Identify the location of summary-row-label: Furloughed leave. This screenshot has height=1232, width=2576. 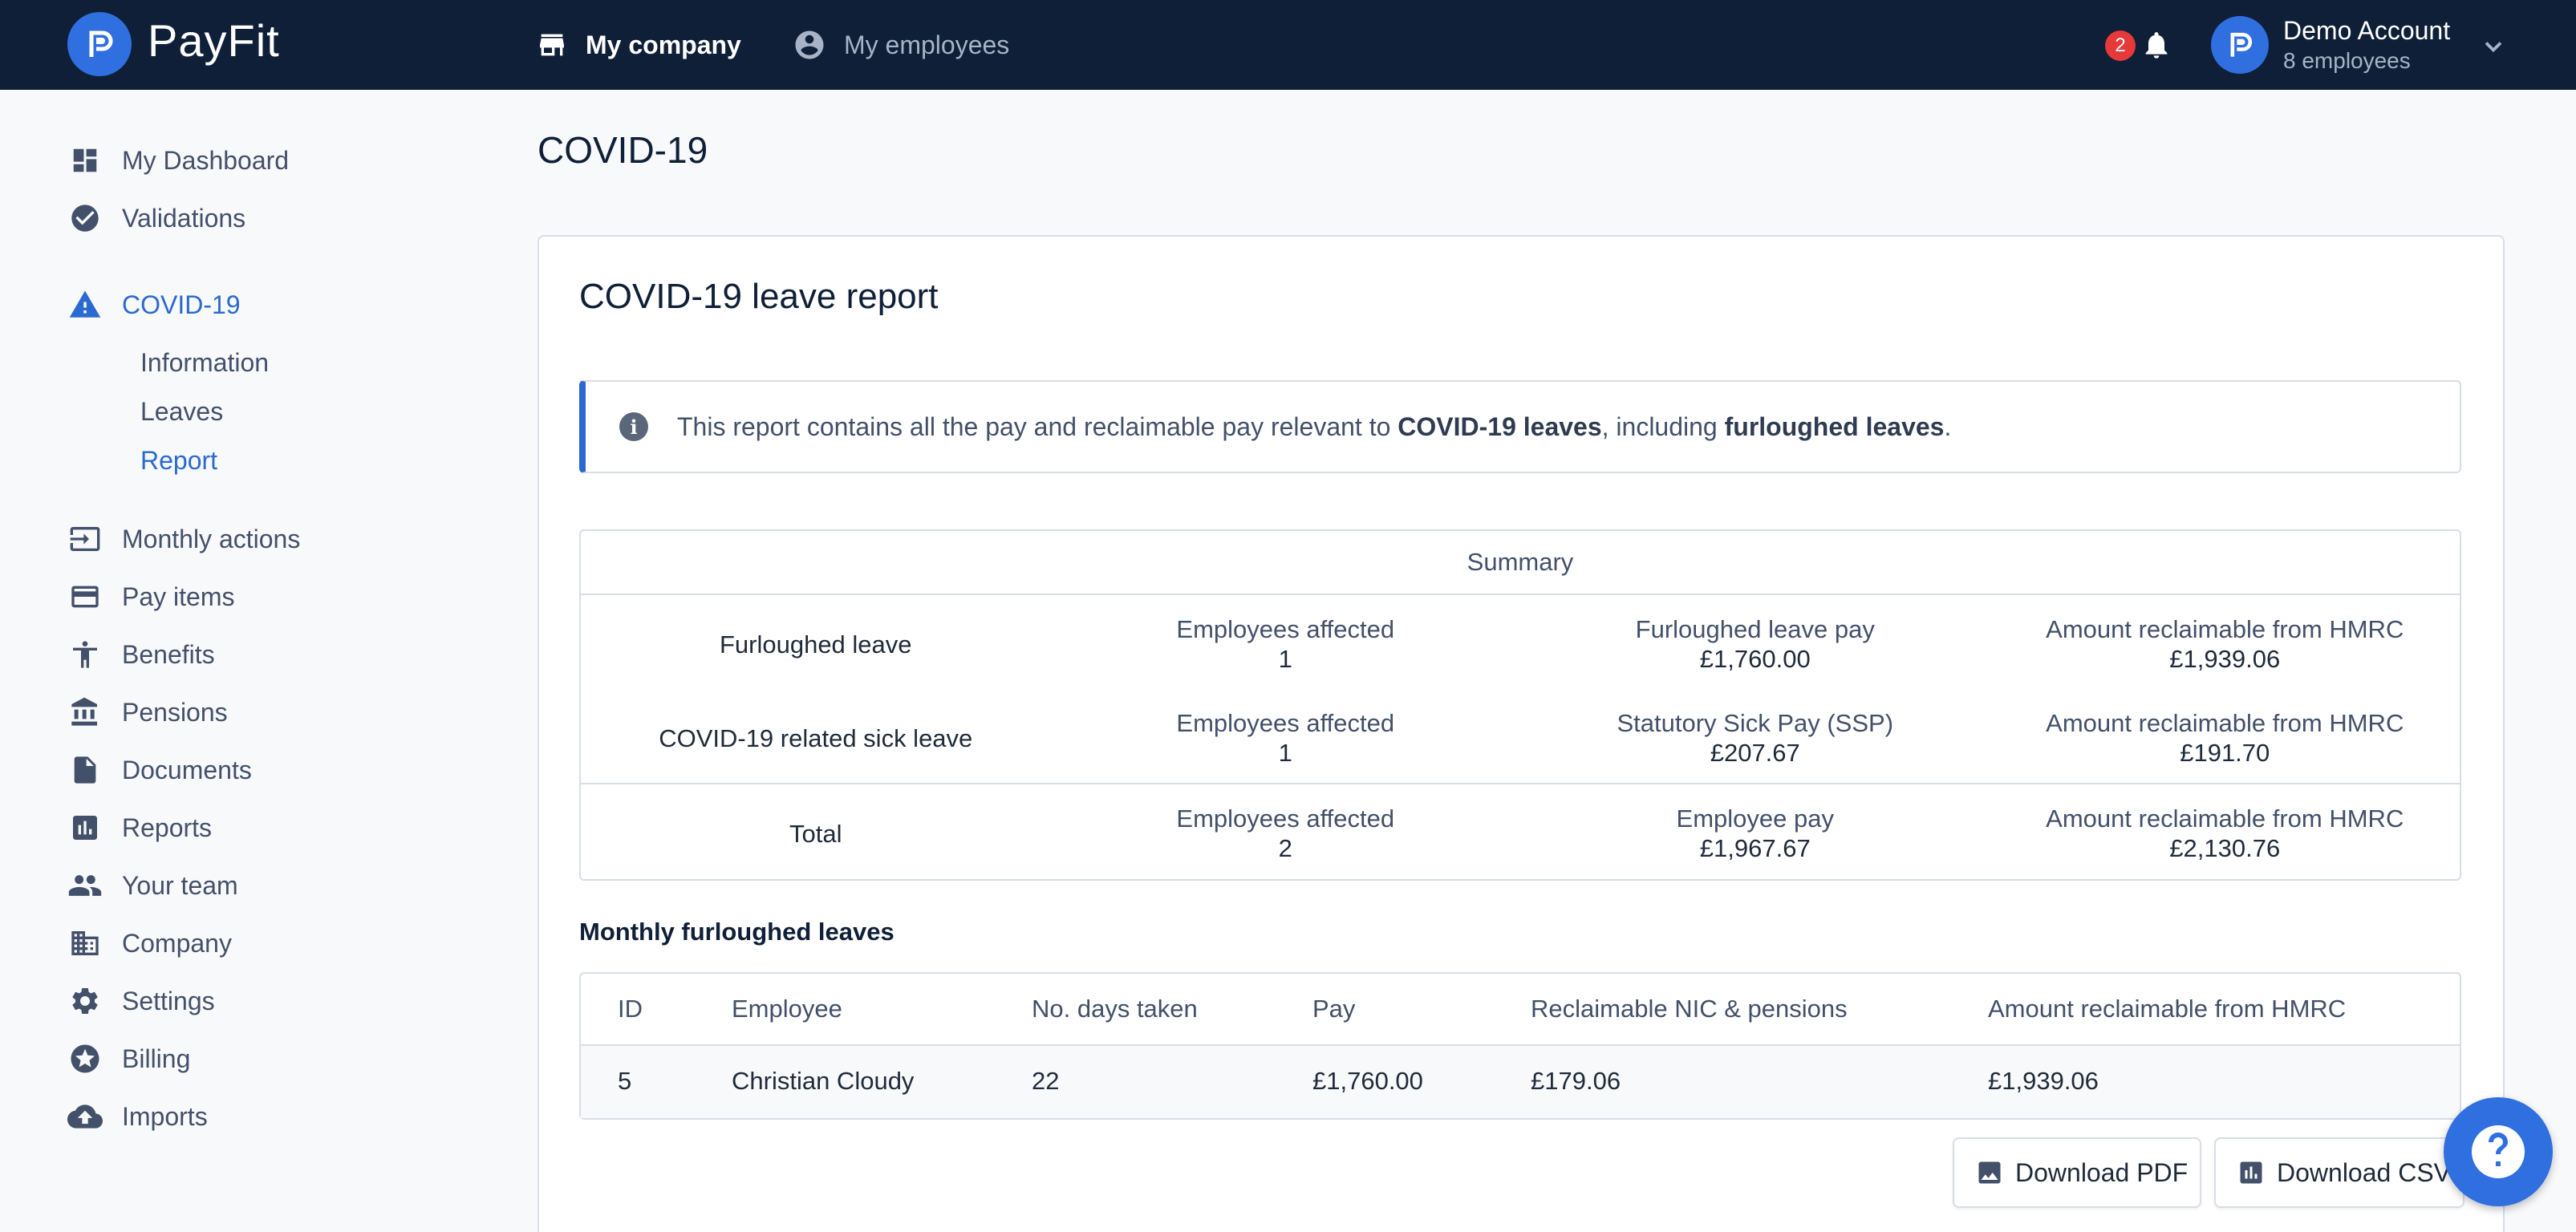
(815, 644).